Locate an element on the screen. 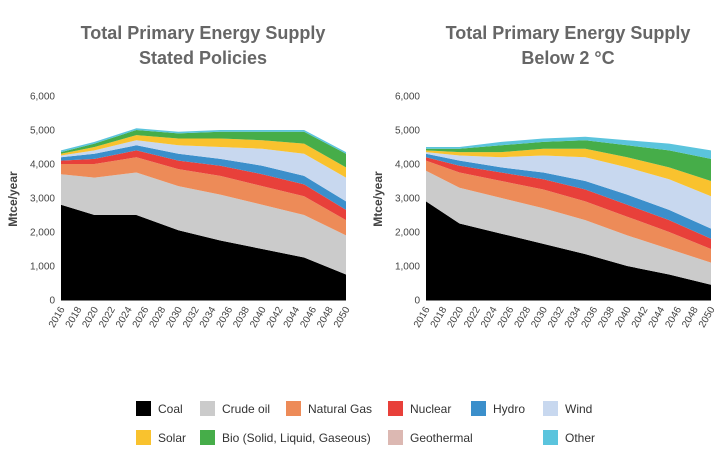 This screenshot has width=724, height=468. legend-item-nuclear: Nuclear is located at coordinates (419, 408).